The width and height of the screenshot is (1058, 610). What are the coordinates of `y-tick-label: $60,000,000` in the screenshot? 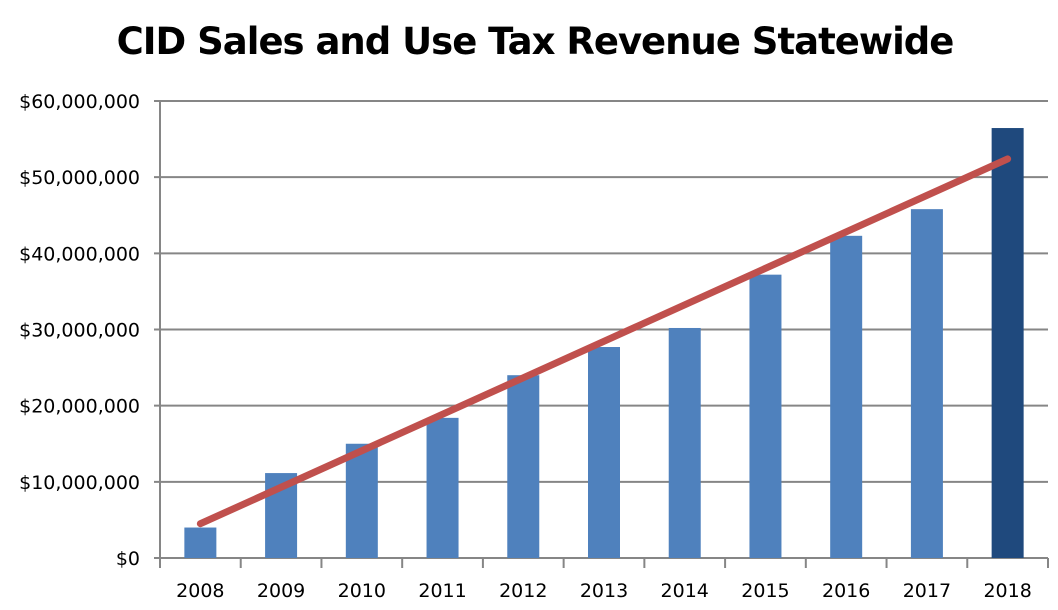 It's located at (79, 102).